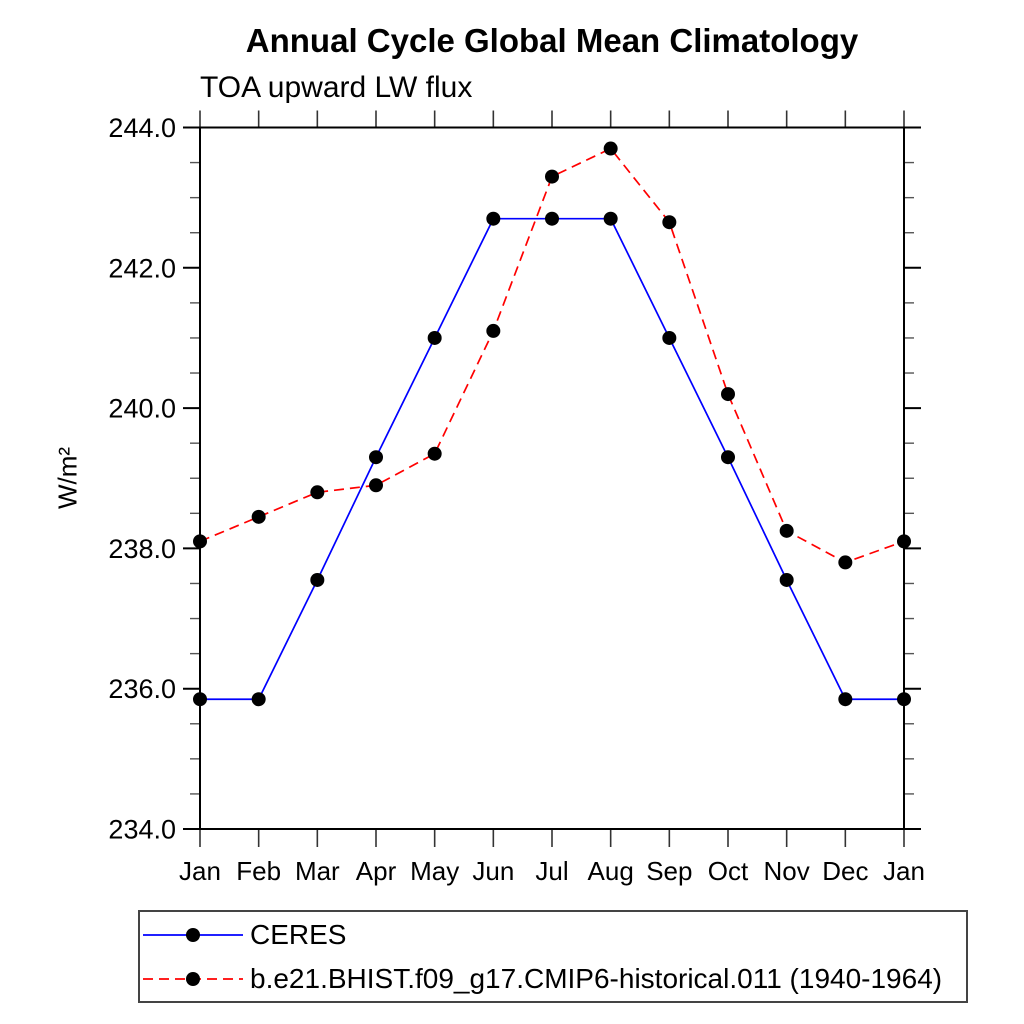 This screenshot has width=1024, height=1024. Describe the element at coordinates (298, 934) in the screenshot. I see `legend-label: CERES` at that location.